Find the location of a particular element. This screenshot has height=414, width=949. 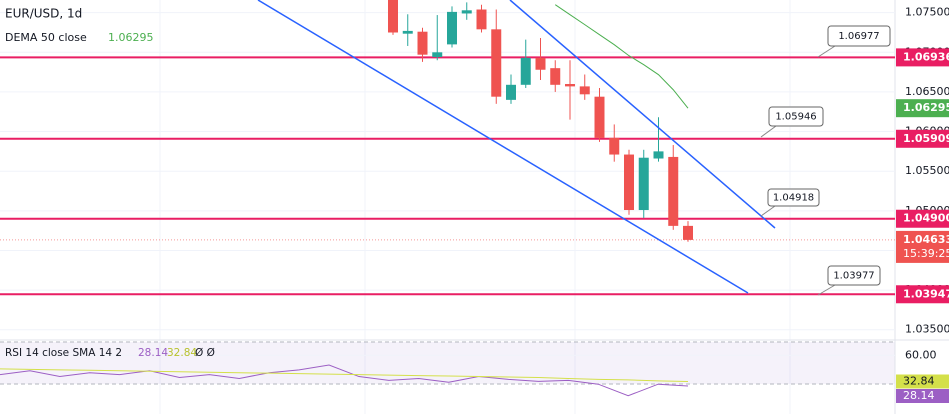

y-tick-label: 1.07500 is located at coordinates (927, 12).